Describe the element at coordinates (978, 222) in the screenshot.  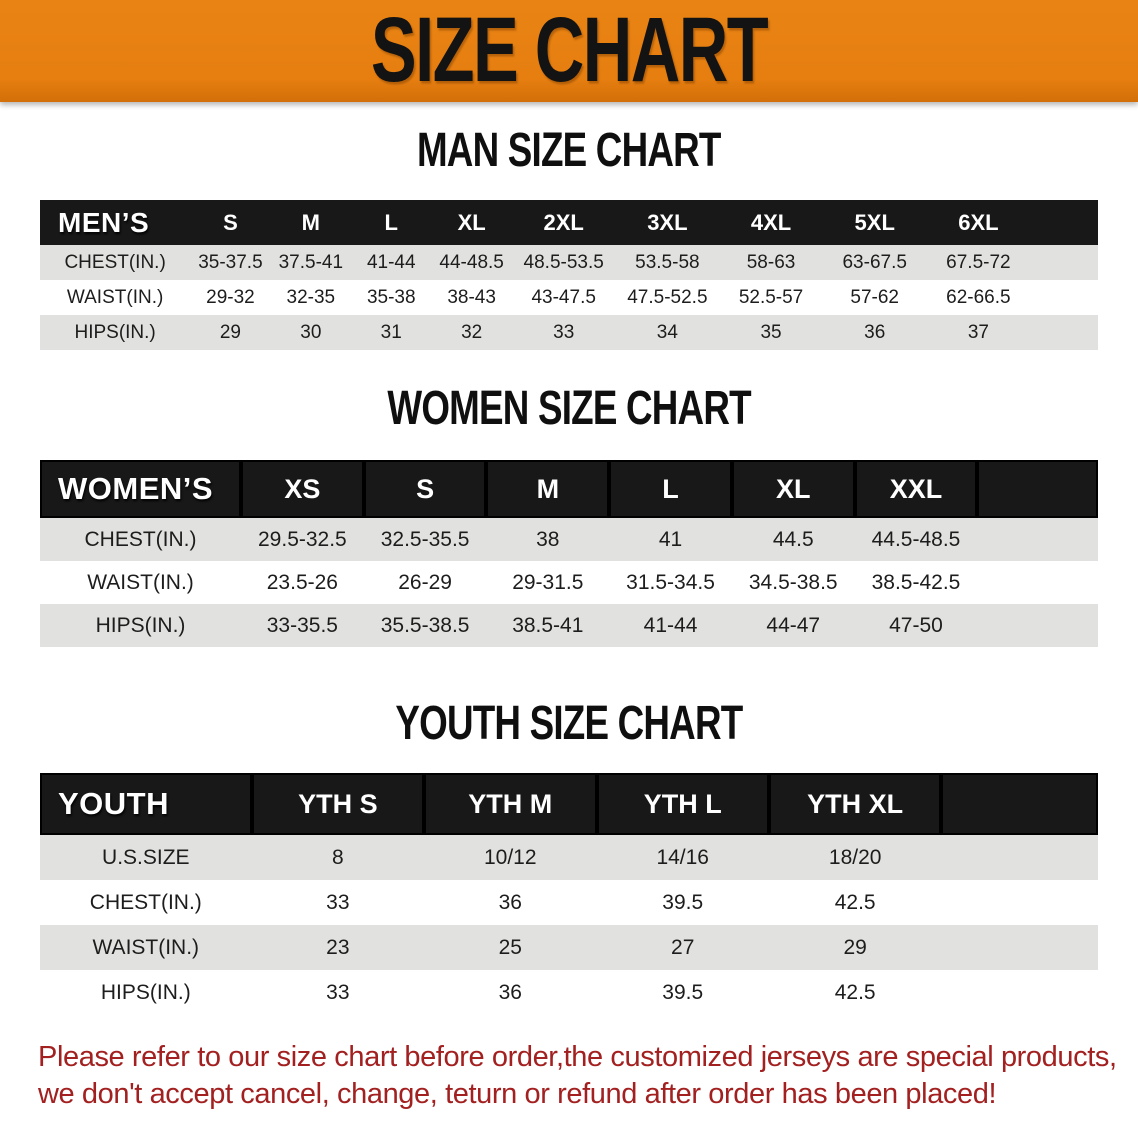
I see `men-size-column-header: 6XL` at that location.